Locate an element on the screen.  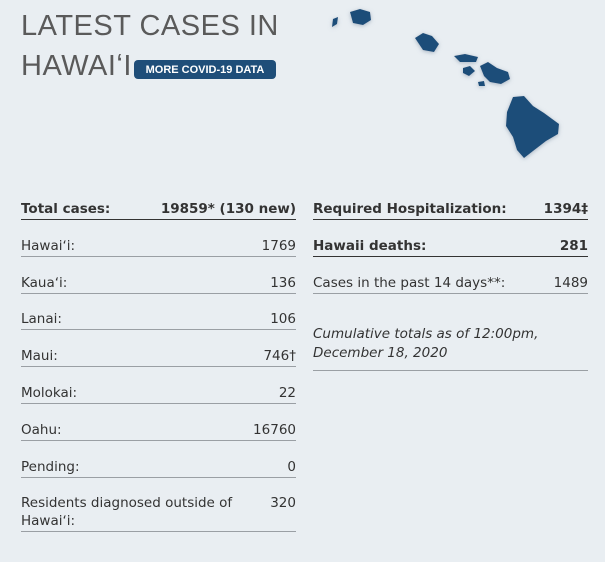
row-label: Total cases: is located at coordinates (66, 209).